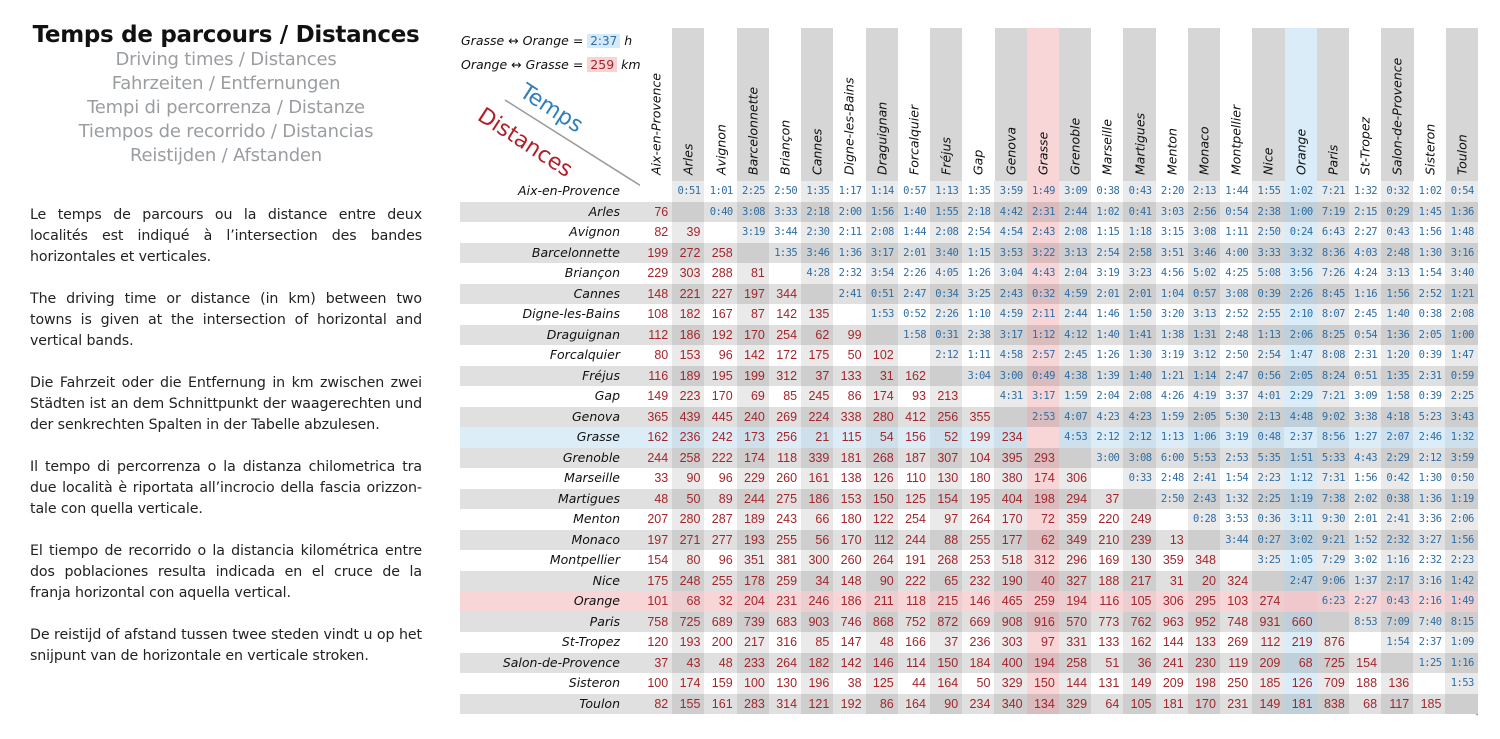 The image size is (1500, 739). Describe the element at coordinates (1107, 519) in the screenshot. I see `distance-cell: 220` at that location.